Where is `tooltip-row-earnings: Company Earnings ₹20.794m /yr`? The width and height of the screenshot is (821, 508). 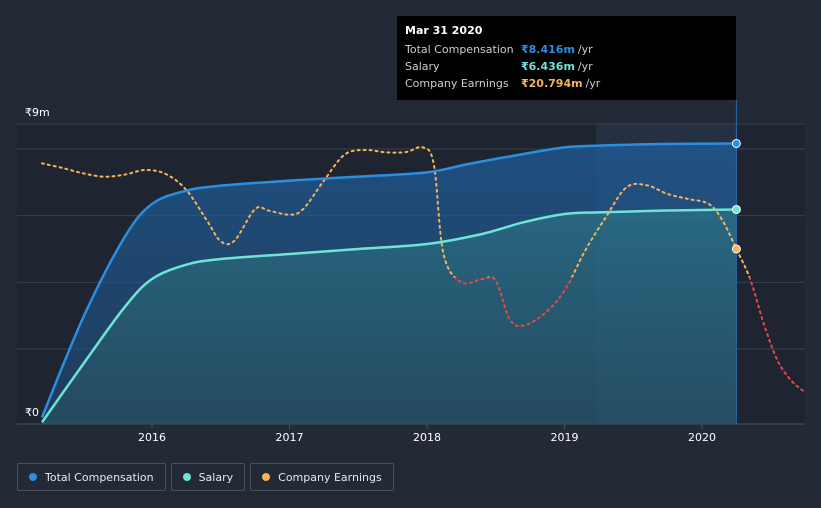
tooltip-row-earnings: Company Earnings ₹20.794m /yr is located at coordinates (566, 83).